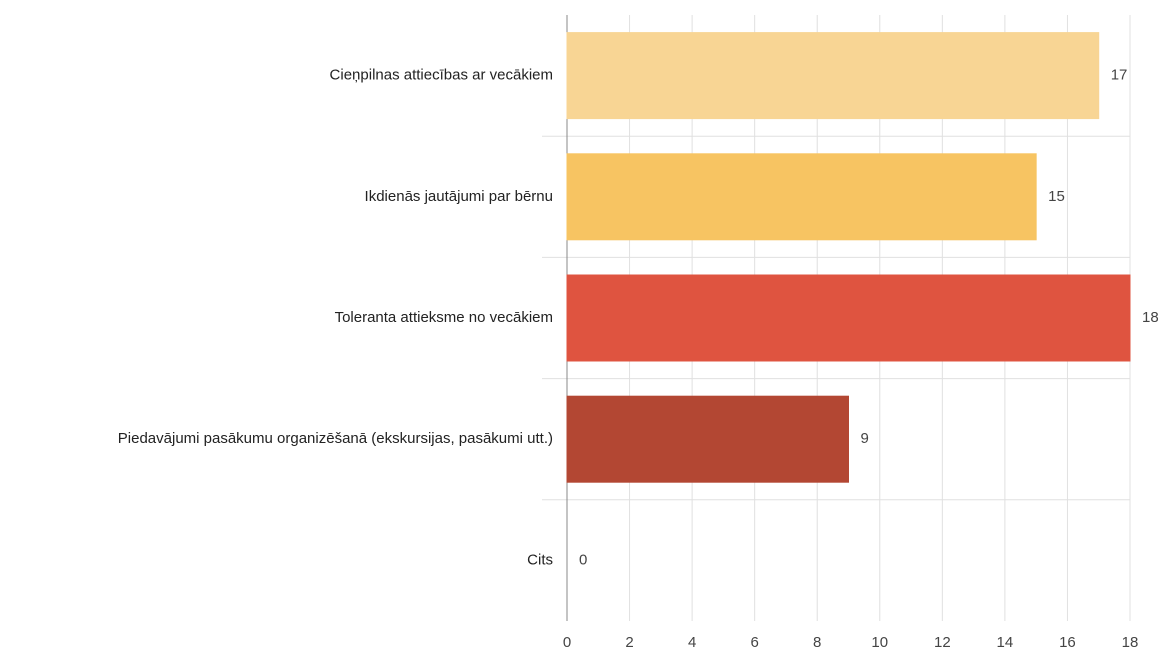  I want to click on x-tick-label: 18, so click(1130, 642).